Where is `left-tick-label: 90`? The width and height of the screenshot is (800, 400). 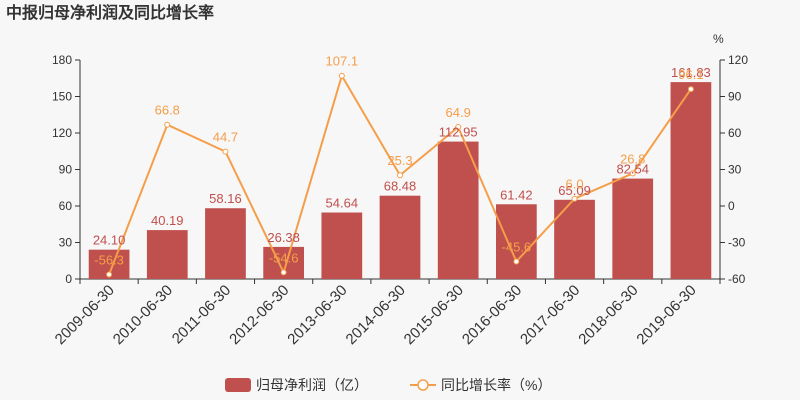 left-tick-label: 90 is located at coordinates (66, 170).